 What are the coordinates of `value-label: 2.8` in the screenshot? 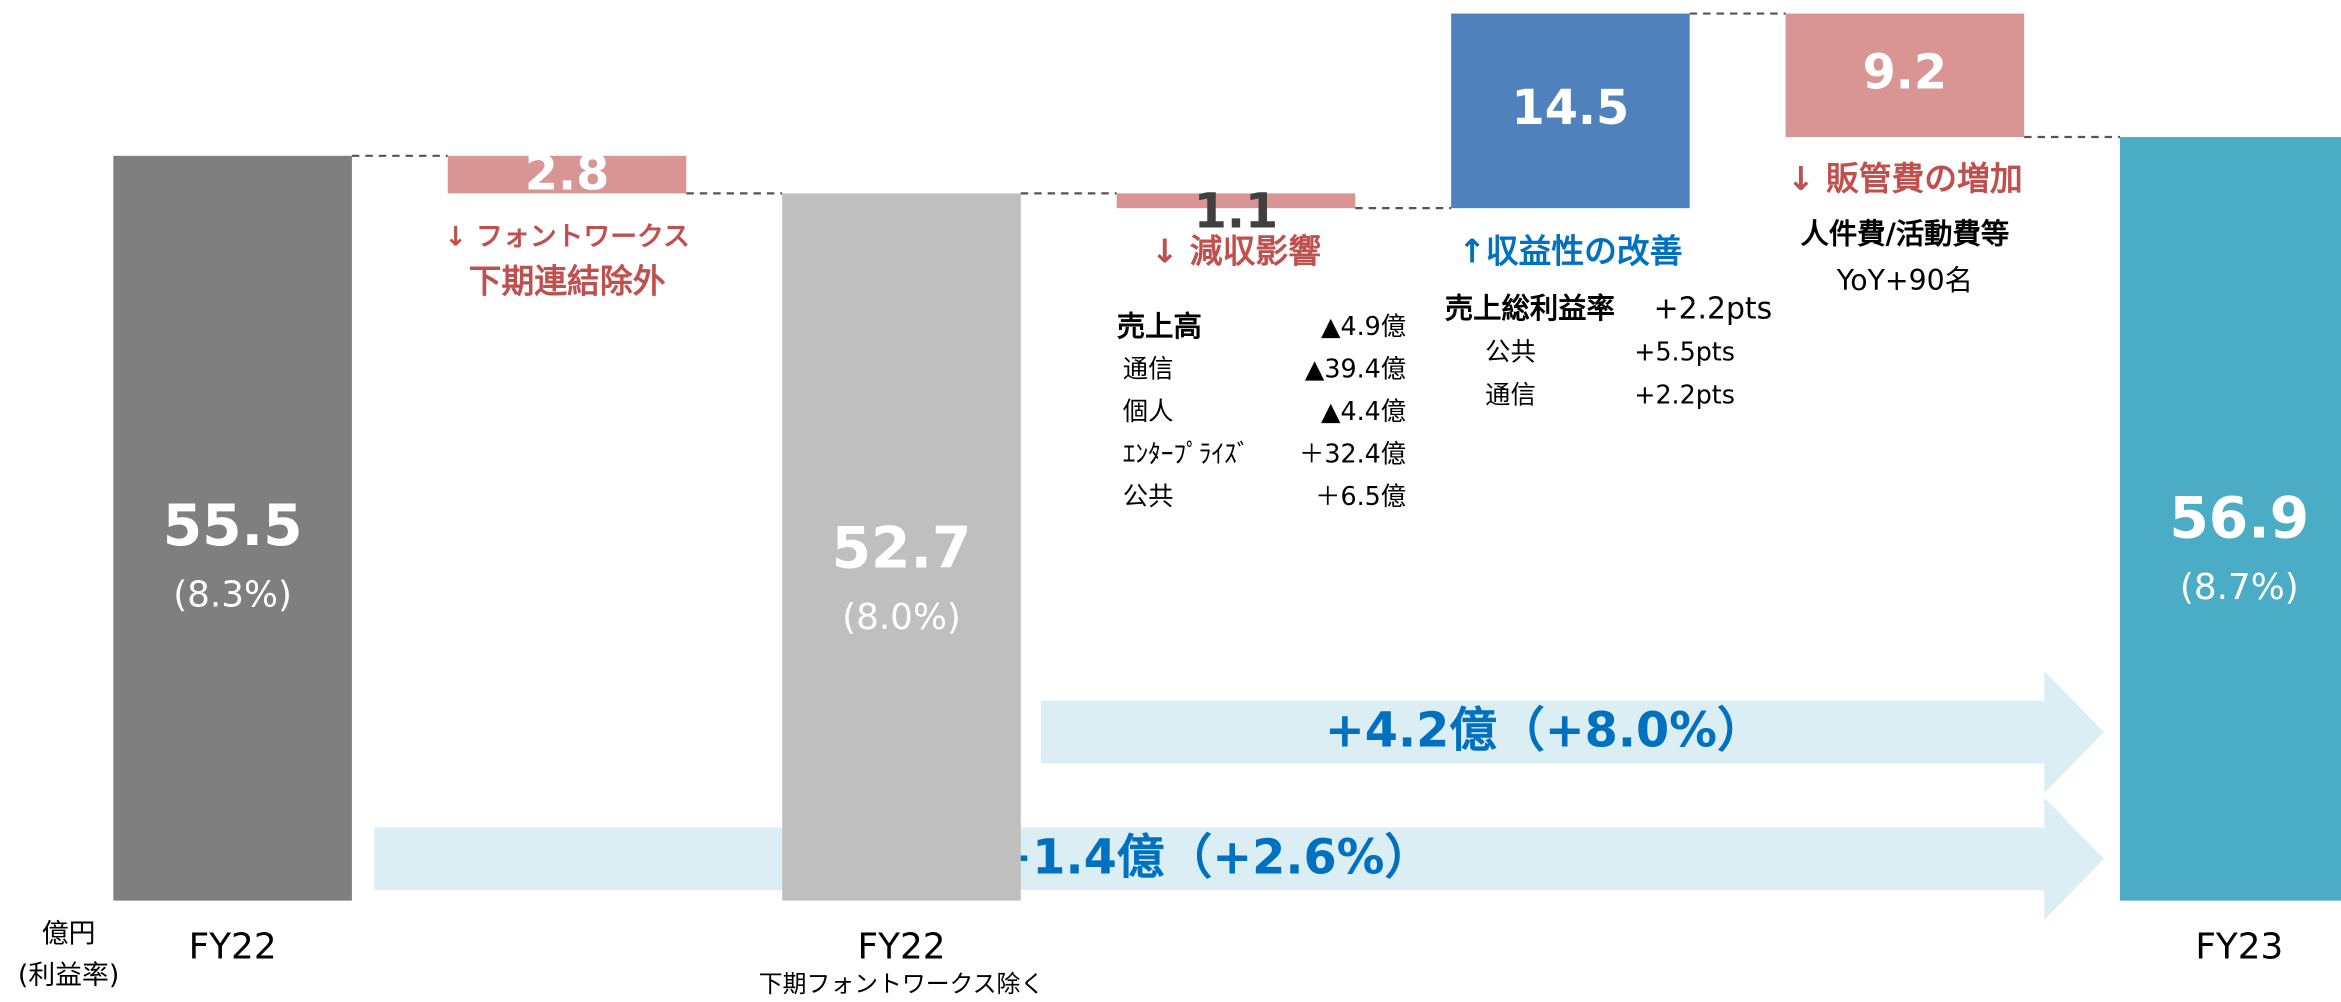 It's located at (567, 174).